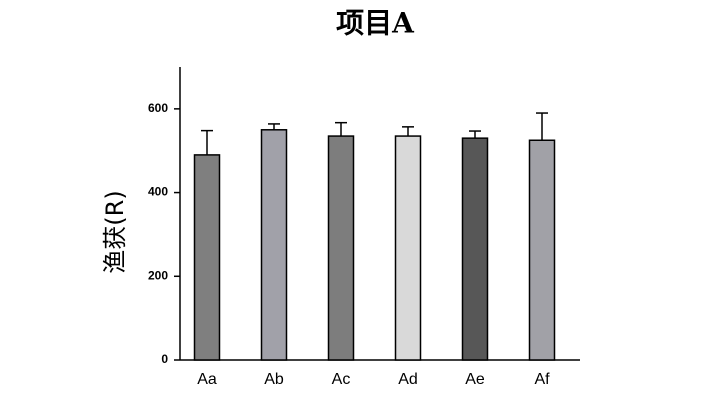  What do you see at coordinates (158, 108) in the screenshot?
I see `y-tick-label: 600` at bounding box center [158, 108].